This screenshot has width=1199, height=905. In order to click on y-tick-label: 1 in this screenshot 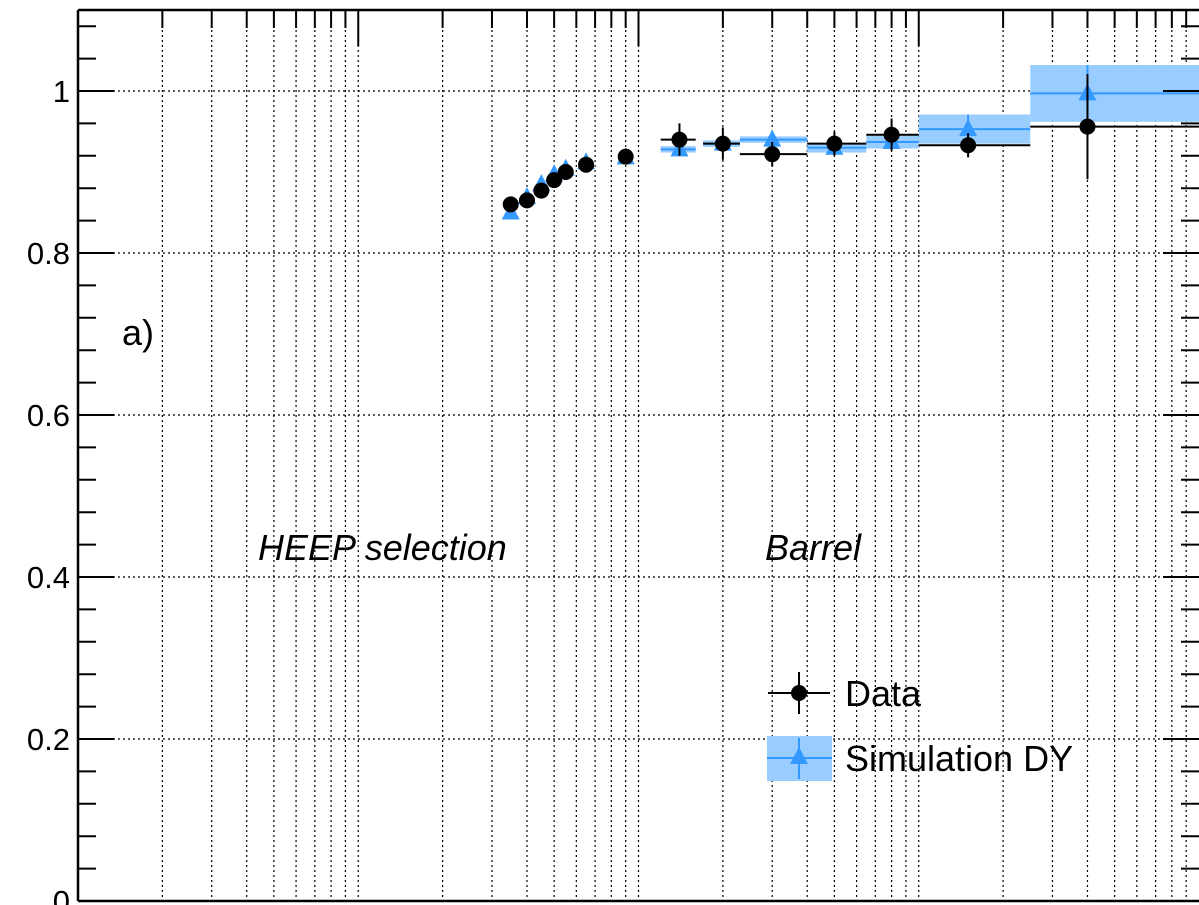, I will do `click(61, 91)`.